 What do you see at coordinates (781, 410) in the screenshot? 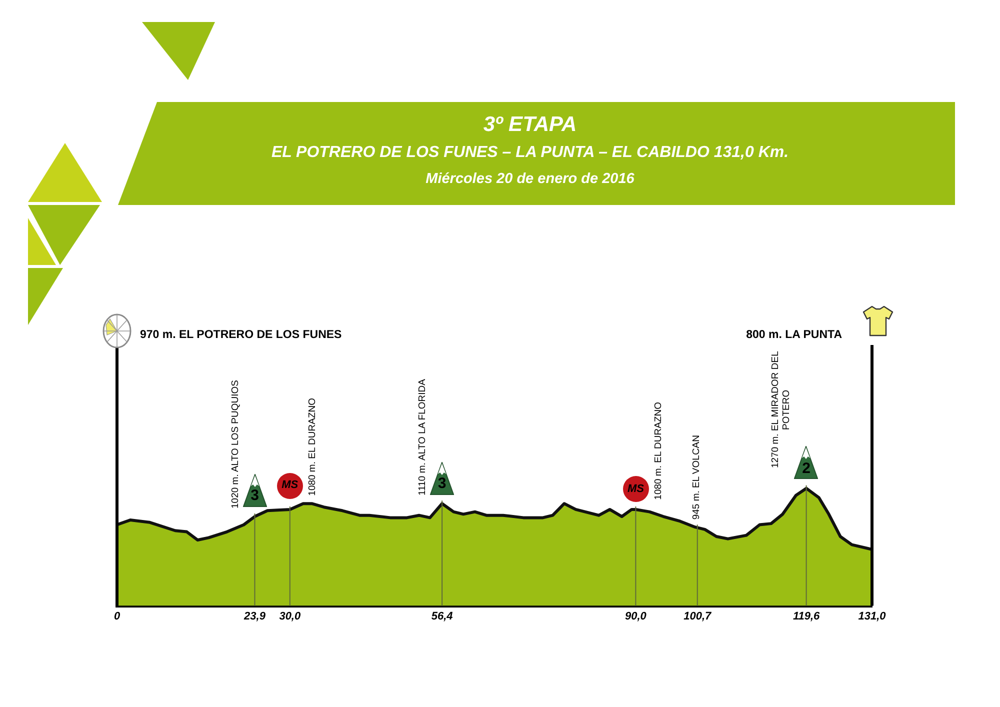
I see `ref-line-label: 1270 m. EL MIRADOR DEL POTERO` at bounding box center [781, 410].